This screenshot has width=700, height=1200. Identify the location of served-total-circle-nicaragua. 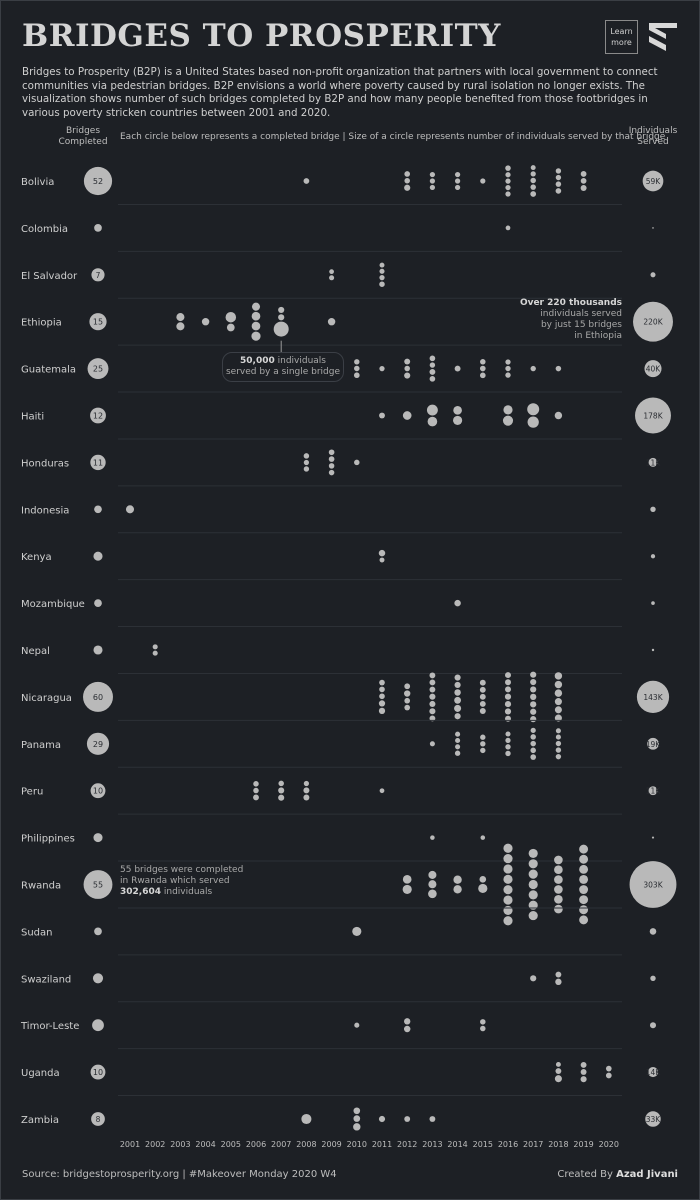
(653, 697).